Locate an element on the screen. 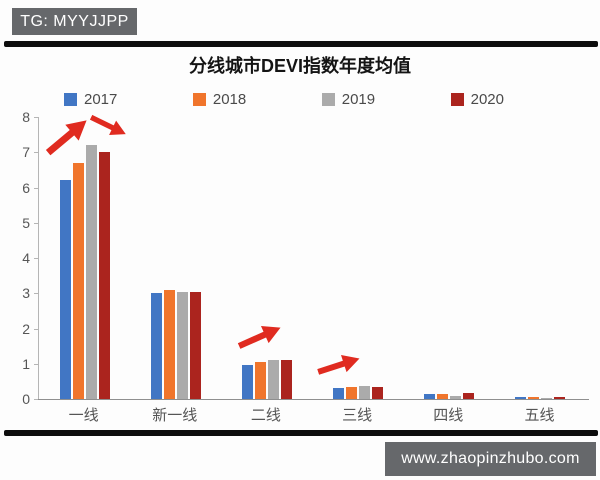  bar-2019-四线 is located at coordinates (456, 397).